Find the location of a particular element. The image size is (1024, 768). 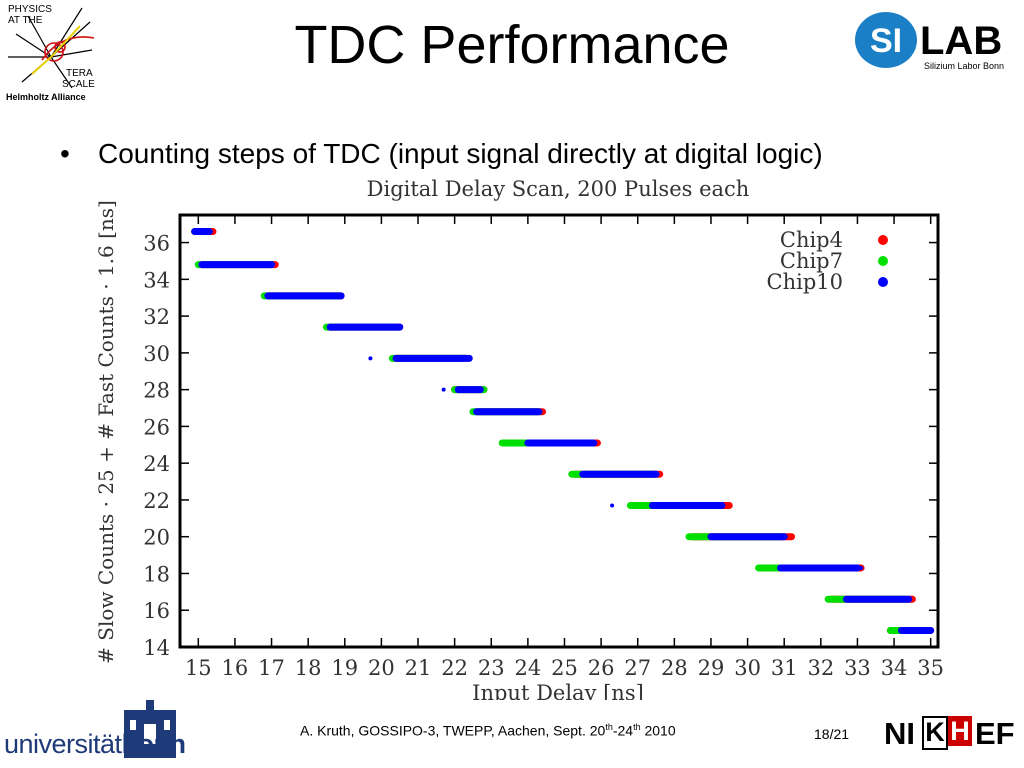

logo-text-line5: Helmholtz Alliance is located at coordinates (46, 97).